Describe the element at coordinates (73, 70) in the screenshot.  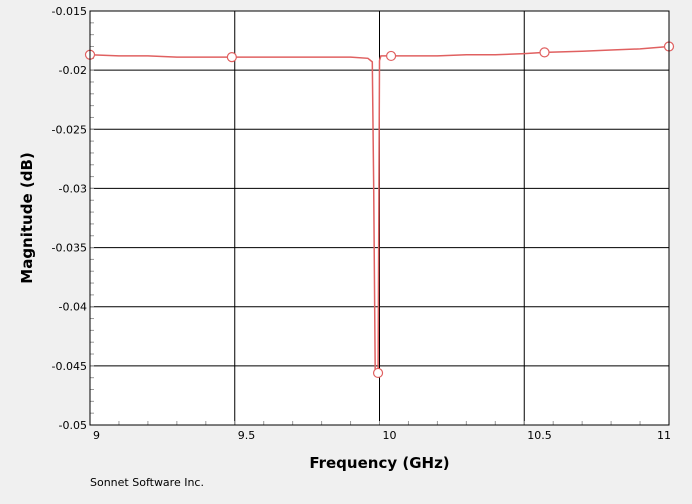
I see `y-tick-label: -0.02` at that location.